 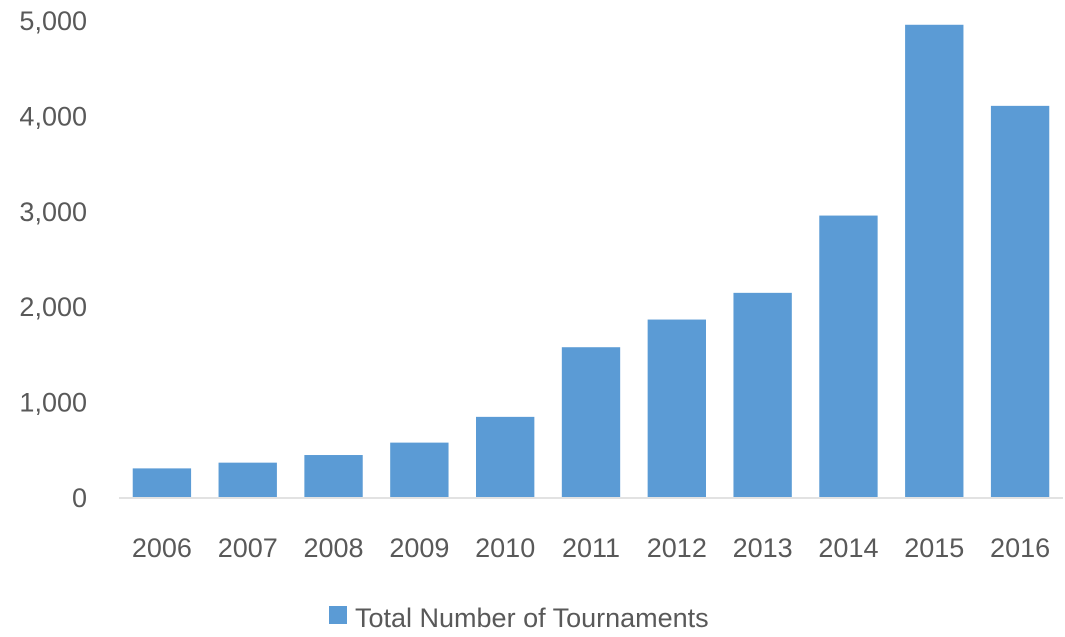 I want to click on x-tick-label: 2010, so click(x=505, y=548).